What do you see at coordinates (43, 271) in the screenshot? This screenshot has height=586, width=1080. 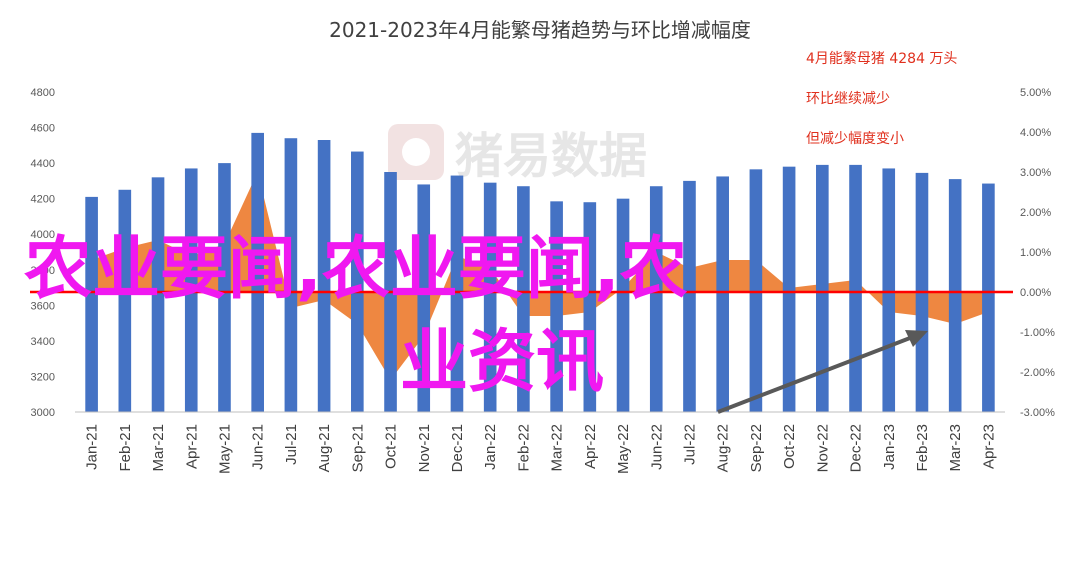 I see `left-tick-label: 3800` at bounding box center [43, 271].